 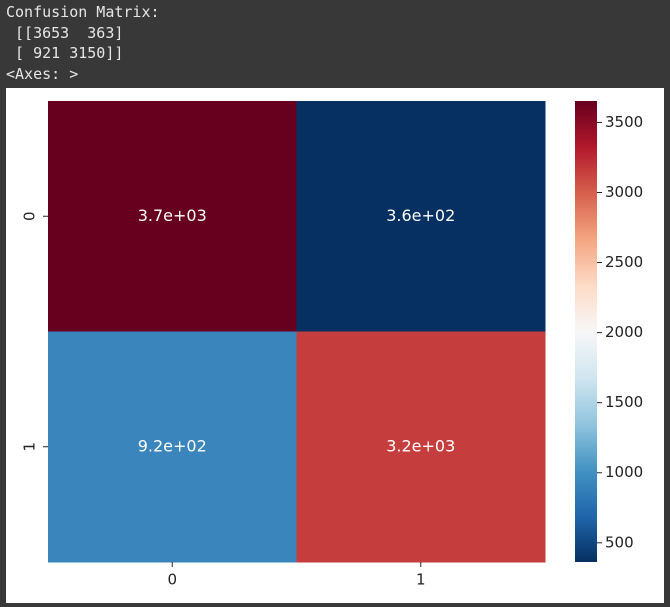 What do you see at coordinates (624, 122) in the screenshot?
I see `colorbar-tick-label: 3500` at bounding box center [624, 122].